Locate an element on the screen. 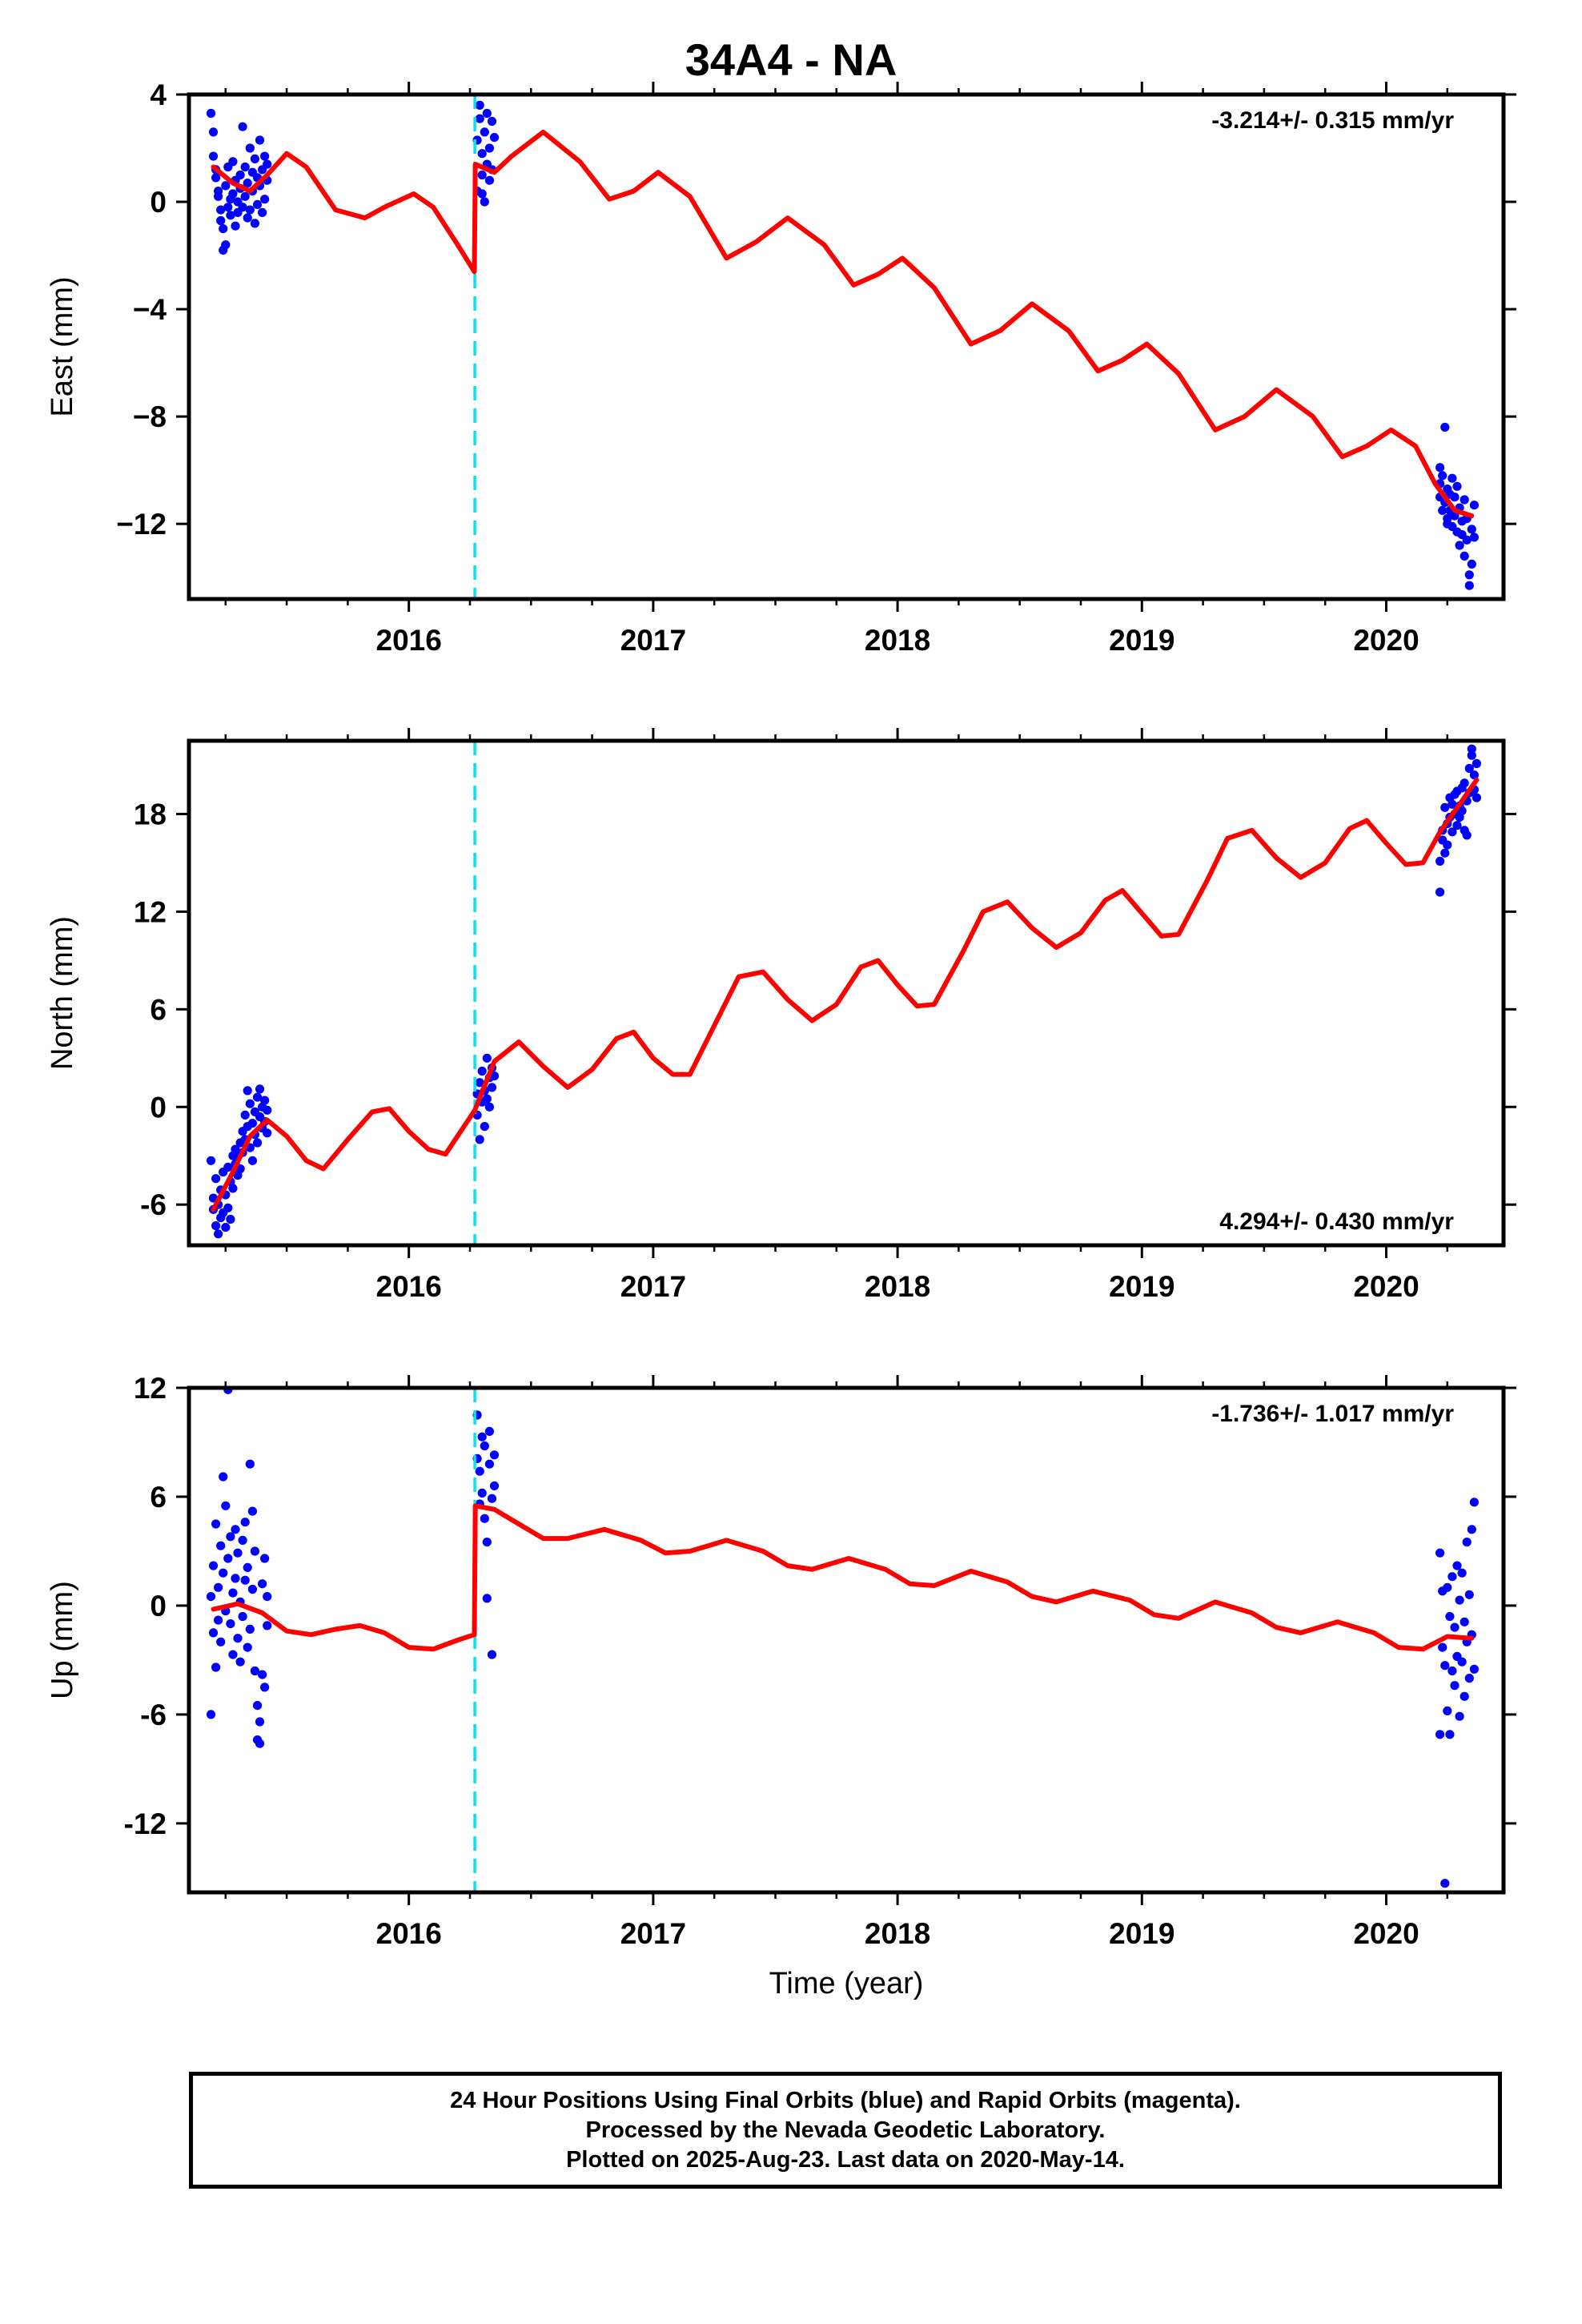  up-y-axis-label: Up (mm) is located at coordinates (62, 1640).